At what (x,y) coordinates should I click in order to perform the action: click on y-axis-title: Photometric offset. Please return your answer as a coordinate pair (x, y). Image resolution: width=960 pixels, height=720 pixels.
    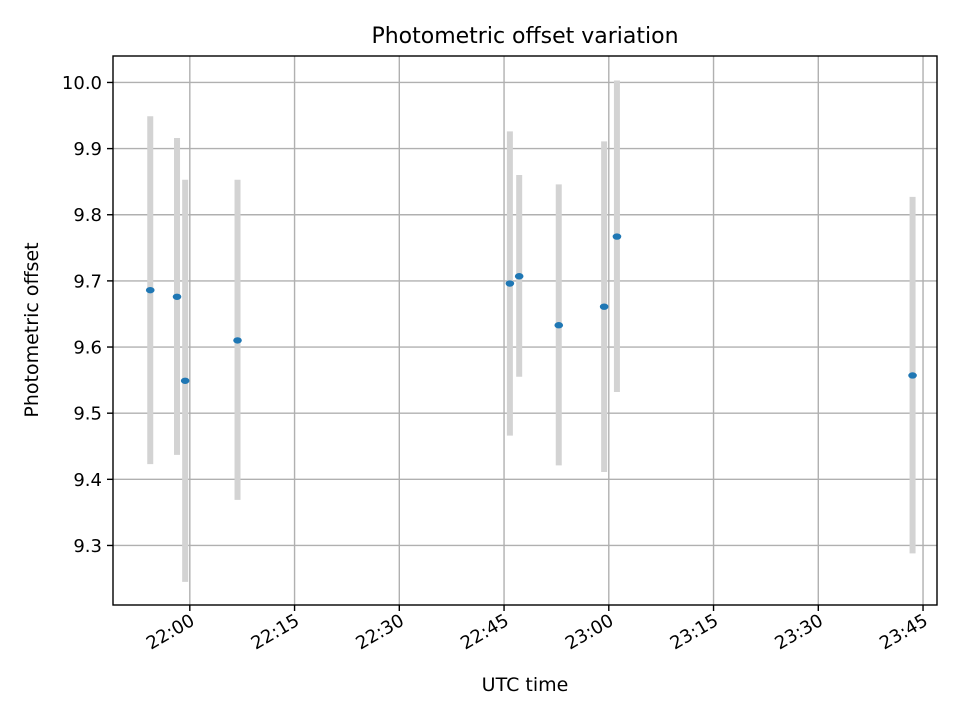
    Looking at the image, I should click on (32, 329).